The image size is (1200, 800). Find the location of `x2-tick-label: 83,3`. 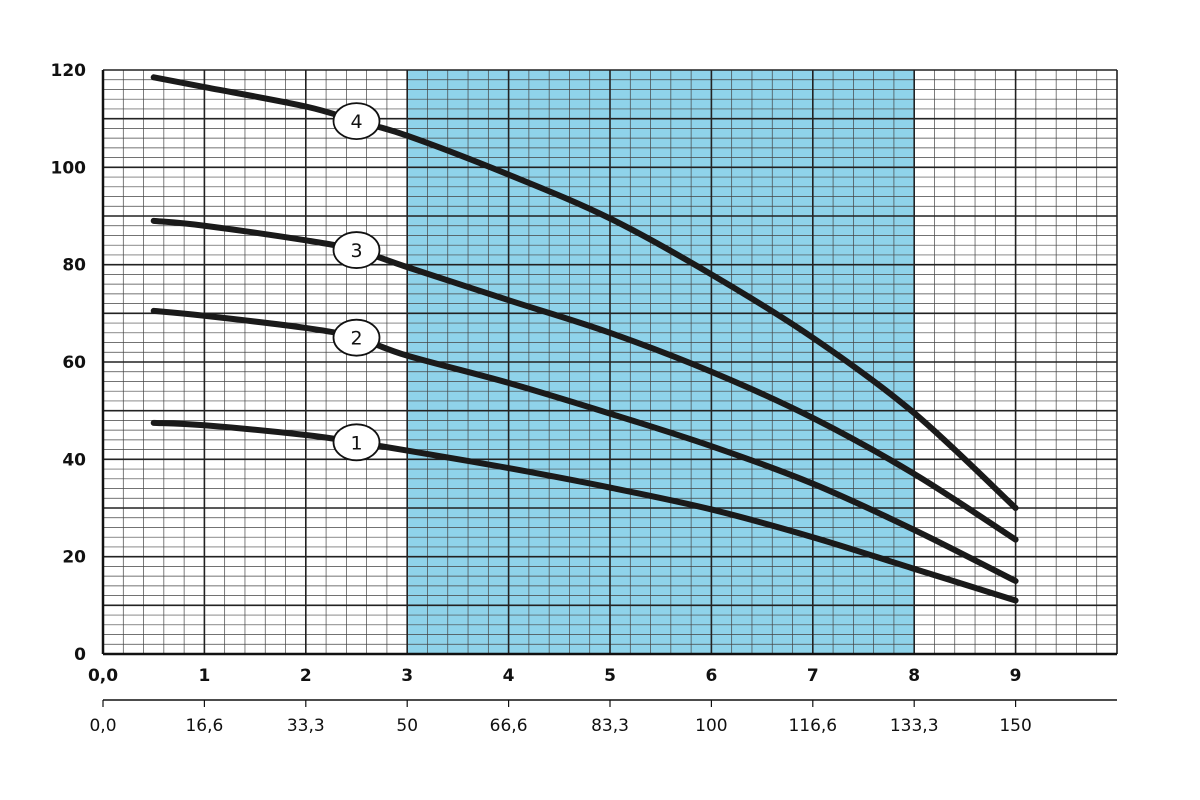

x2-tick-label: 83,3 is located at coordinates (610, 726).